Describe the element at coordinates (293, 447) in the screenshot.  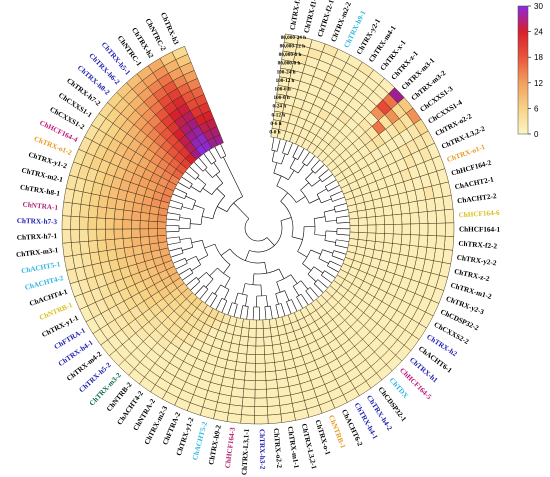
I see `gene-label: ChTRX-m1-1` at that location.